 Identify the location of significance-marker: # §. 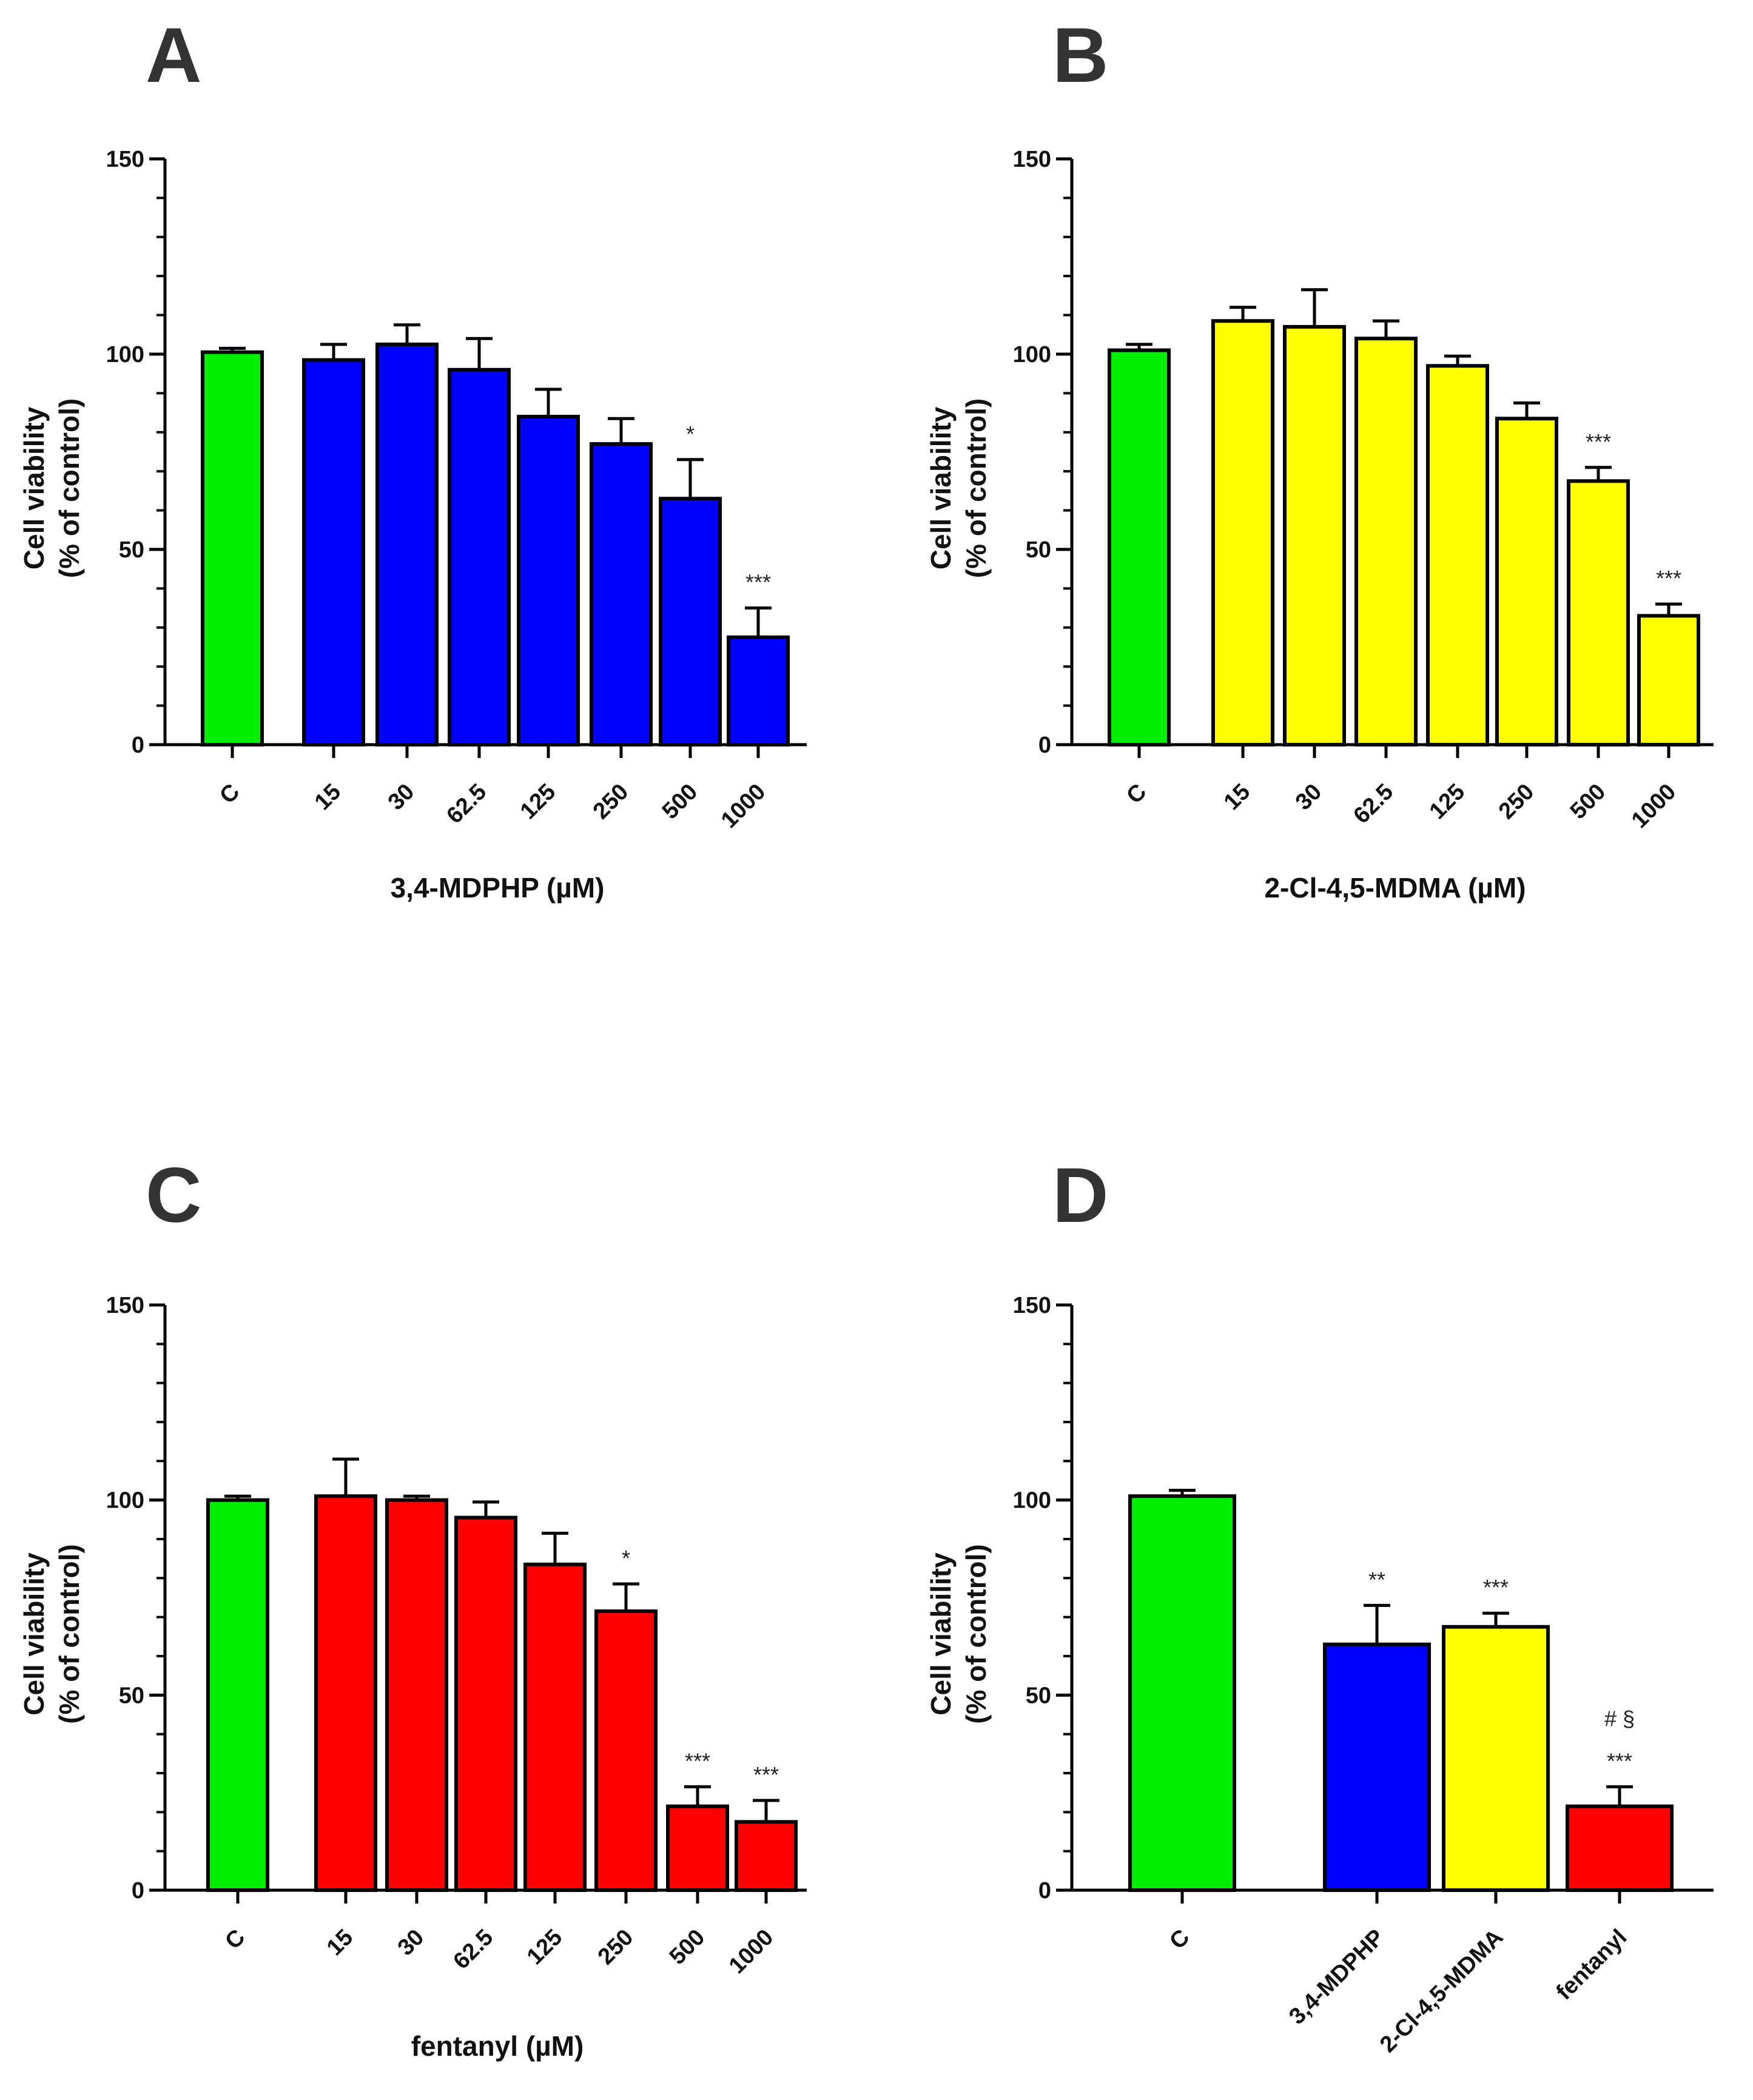
(1619, 1718).